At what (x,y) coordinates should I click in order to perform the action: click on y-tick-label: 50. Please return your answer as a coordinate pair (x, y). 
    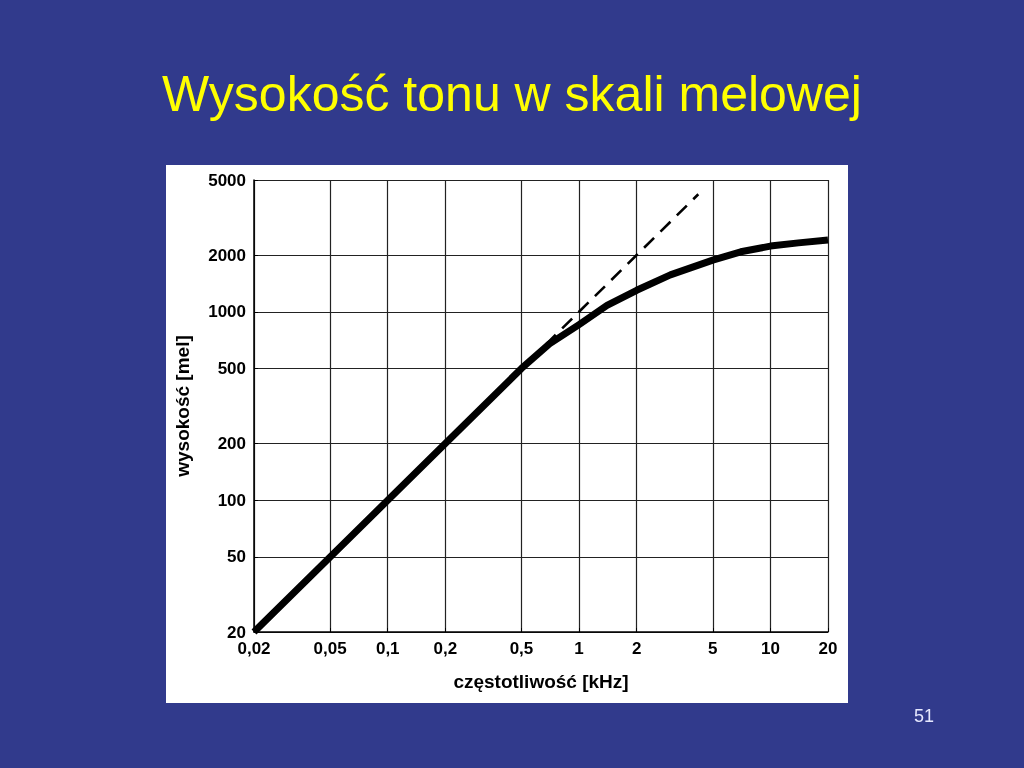
    Looking at the image, I should click on (236, 557).